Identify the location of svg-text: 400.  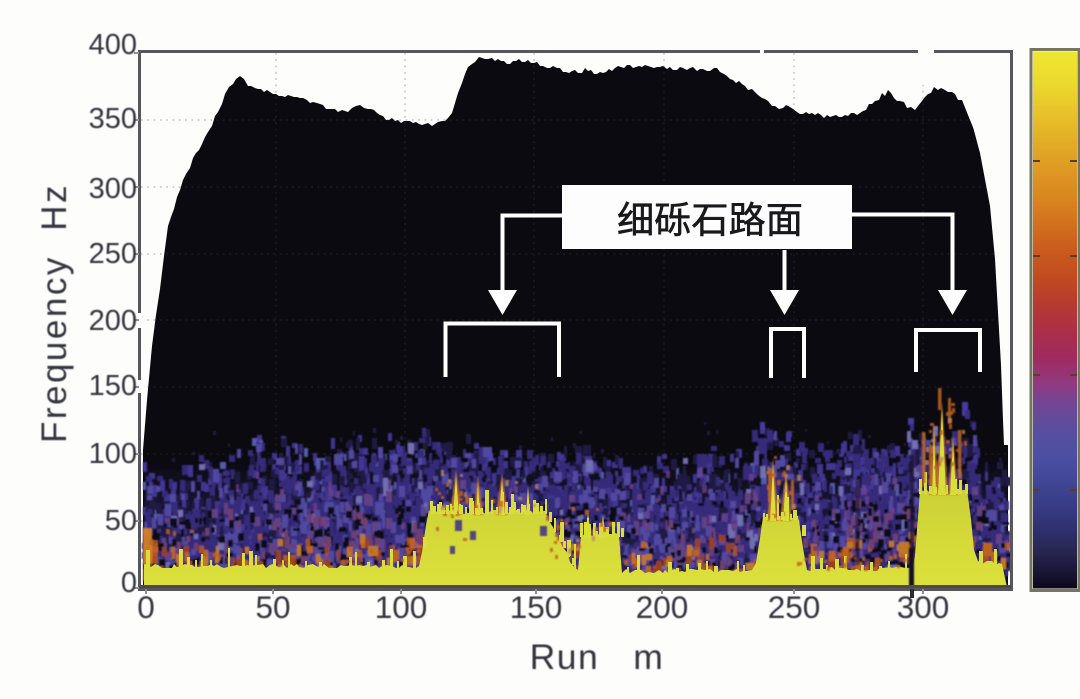
(113, 45).